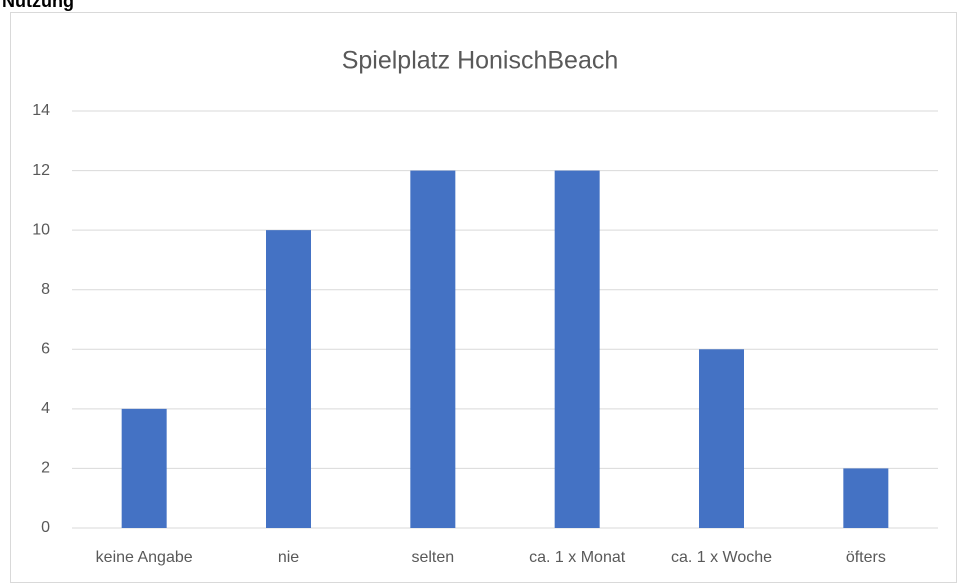 This screenshot has height=588, width=957. What do you see at coordinates (45, 349) in the screenshot?
I see `y-tick-label: 6` at bounding box center [45, 349].